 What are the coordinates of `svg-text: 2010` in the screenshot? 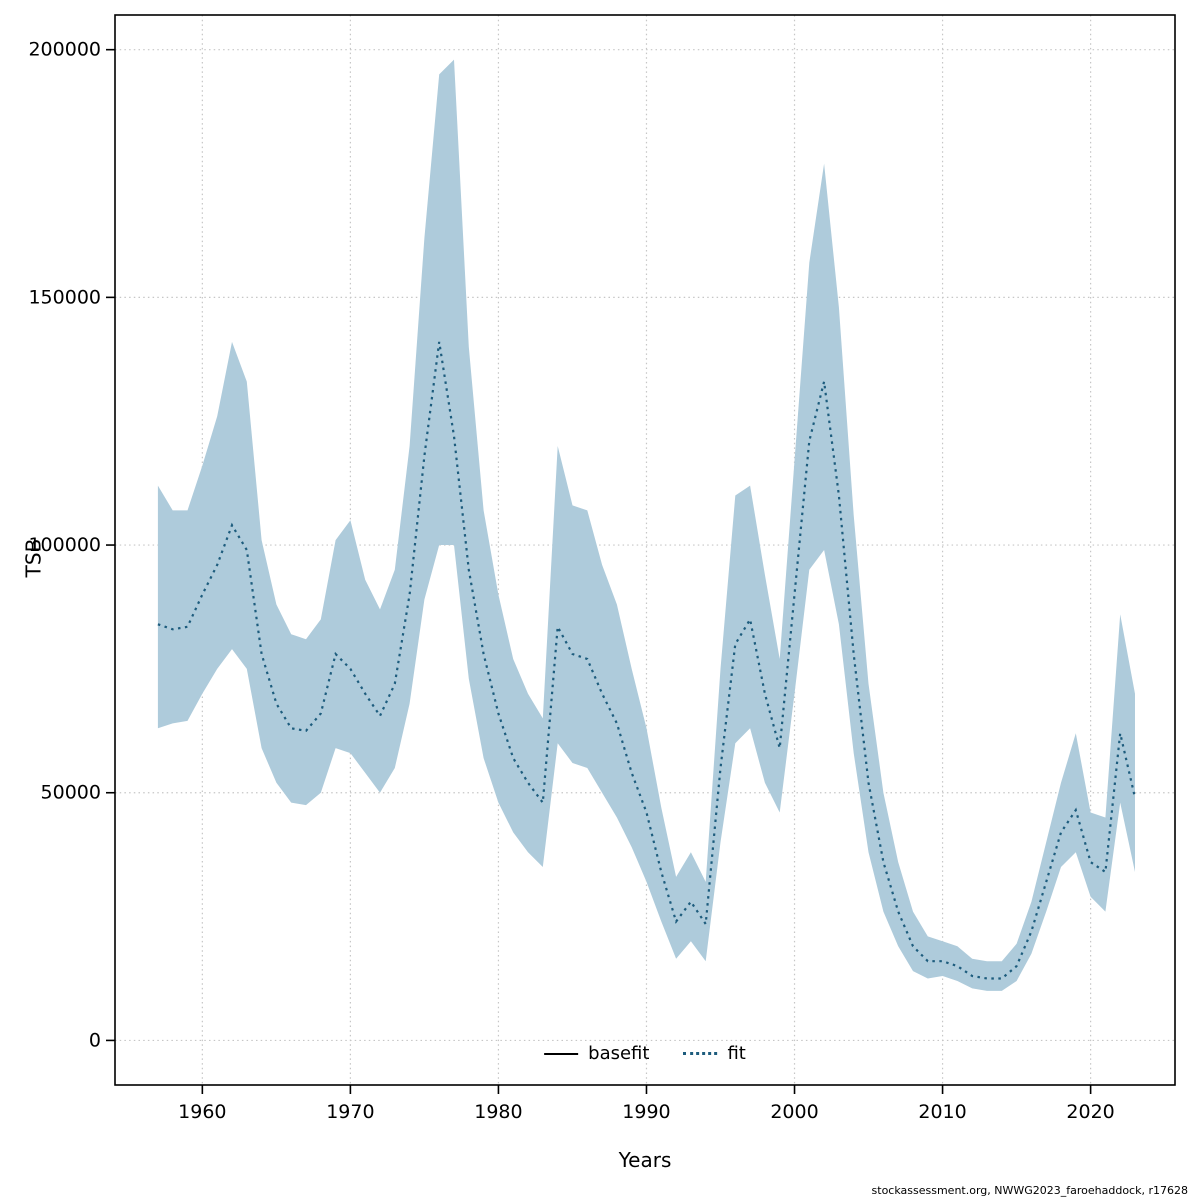 It's located at (942, 1112).